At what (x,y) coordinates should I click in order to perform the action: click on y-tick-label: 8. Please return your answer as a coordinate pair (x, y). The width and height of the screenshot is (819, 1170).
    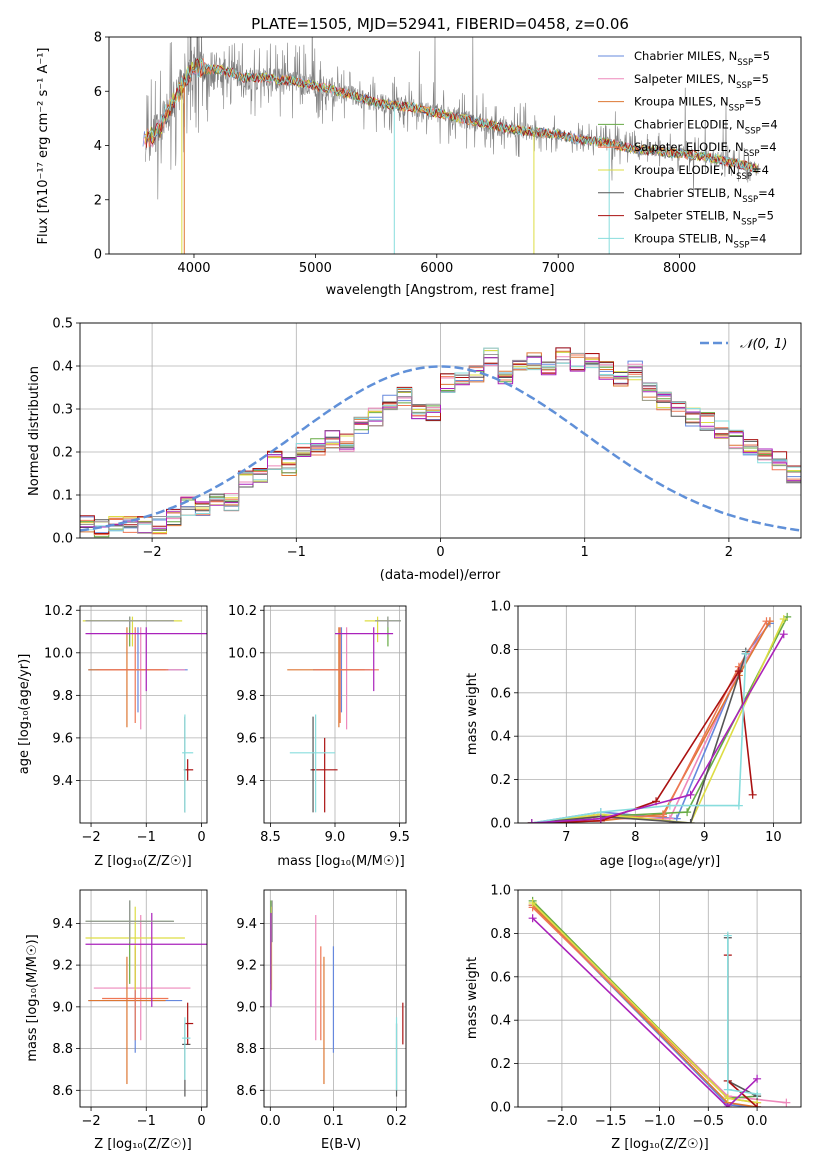
    Looking at the image, I should click on (98, 38).